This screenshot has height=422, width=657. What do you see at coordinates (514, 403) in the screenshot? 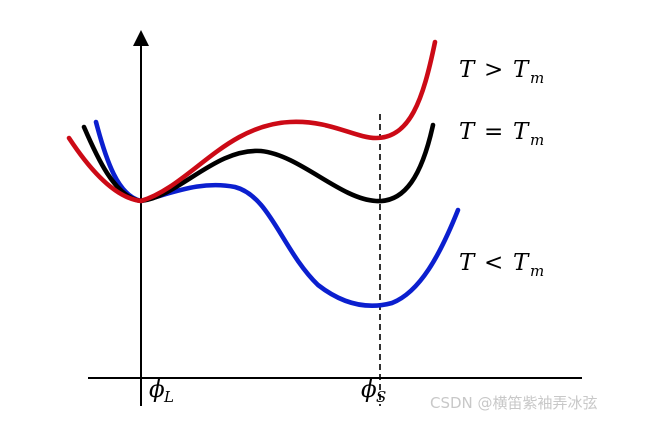
I see `watermark-text: CSDN @横笛紫袖弄冰弦` at bounding box center [514, 403].